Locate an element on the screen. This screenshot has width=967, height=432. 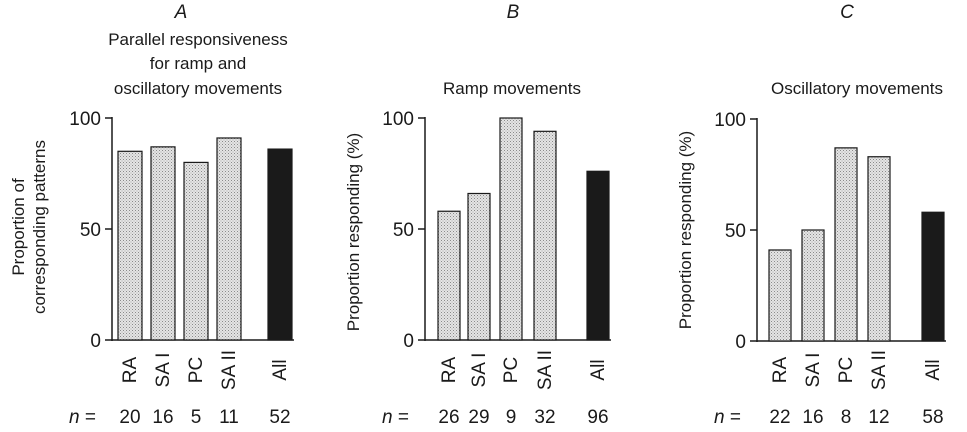
n-value: 32 is located at coordinates (544, 417).